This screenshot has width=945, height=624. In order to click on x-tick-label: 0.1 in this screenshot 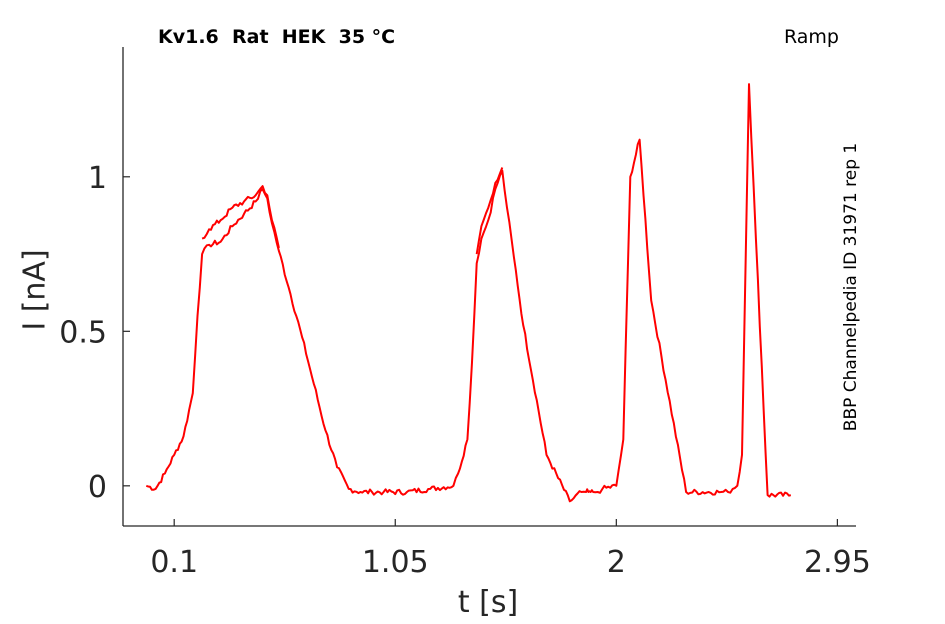, I will do `click(174, 562)`.